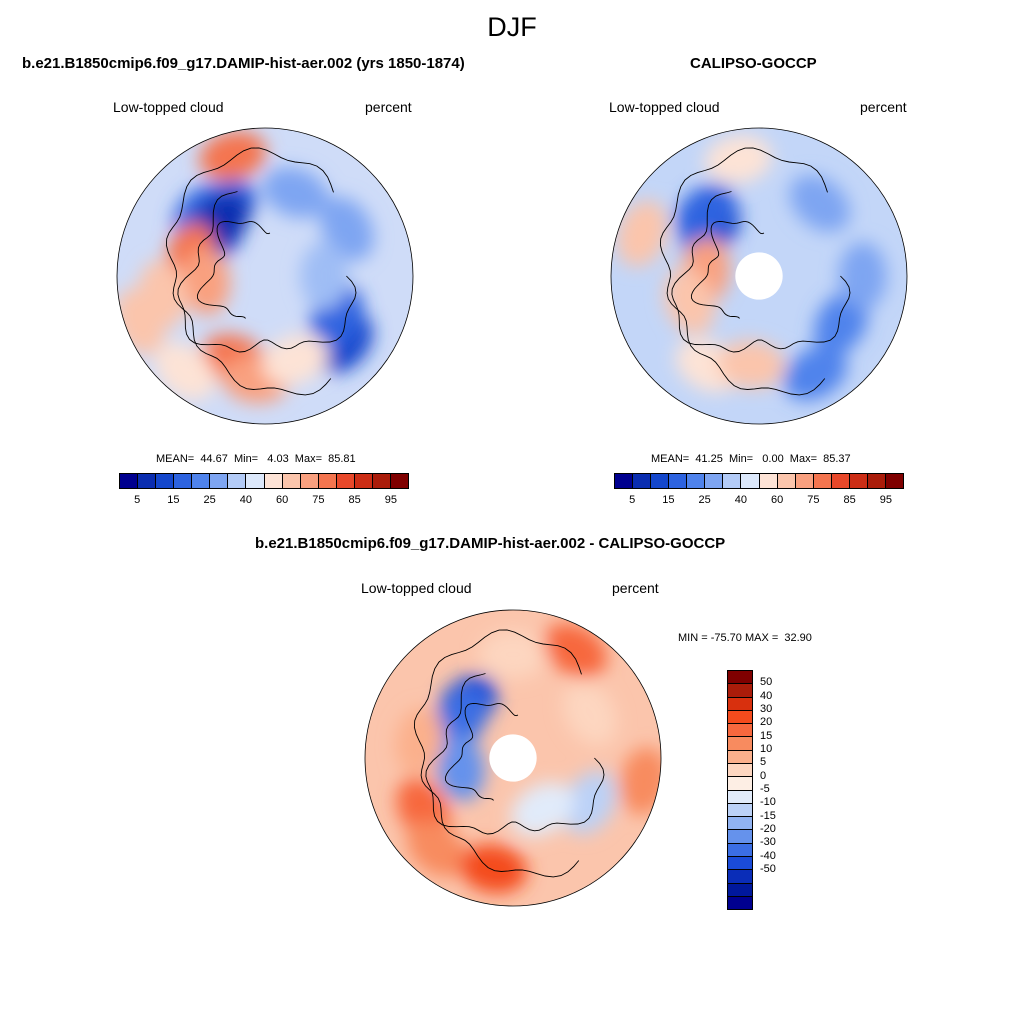  I want to click on colorbar-tick-label: 20, so click(766, 722).